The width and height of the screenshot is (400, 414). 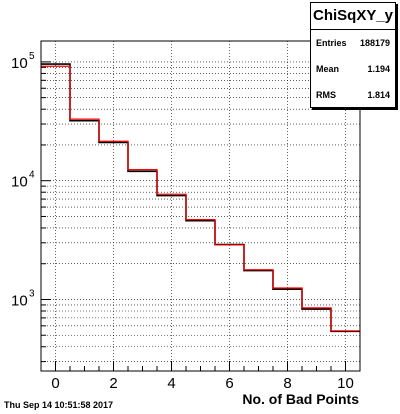 I want to click on stats-entries-row: Entries 188179, so click(x=353, y=43).